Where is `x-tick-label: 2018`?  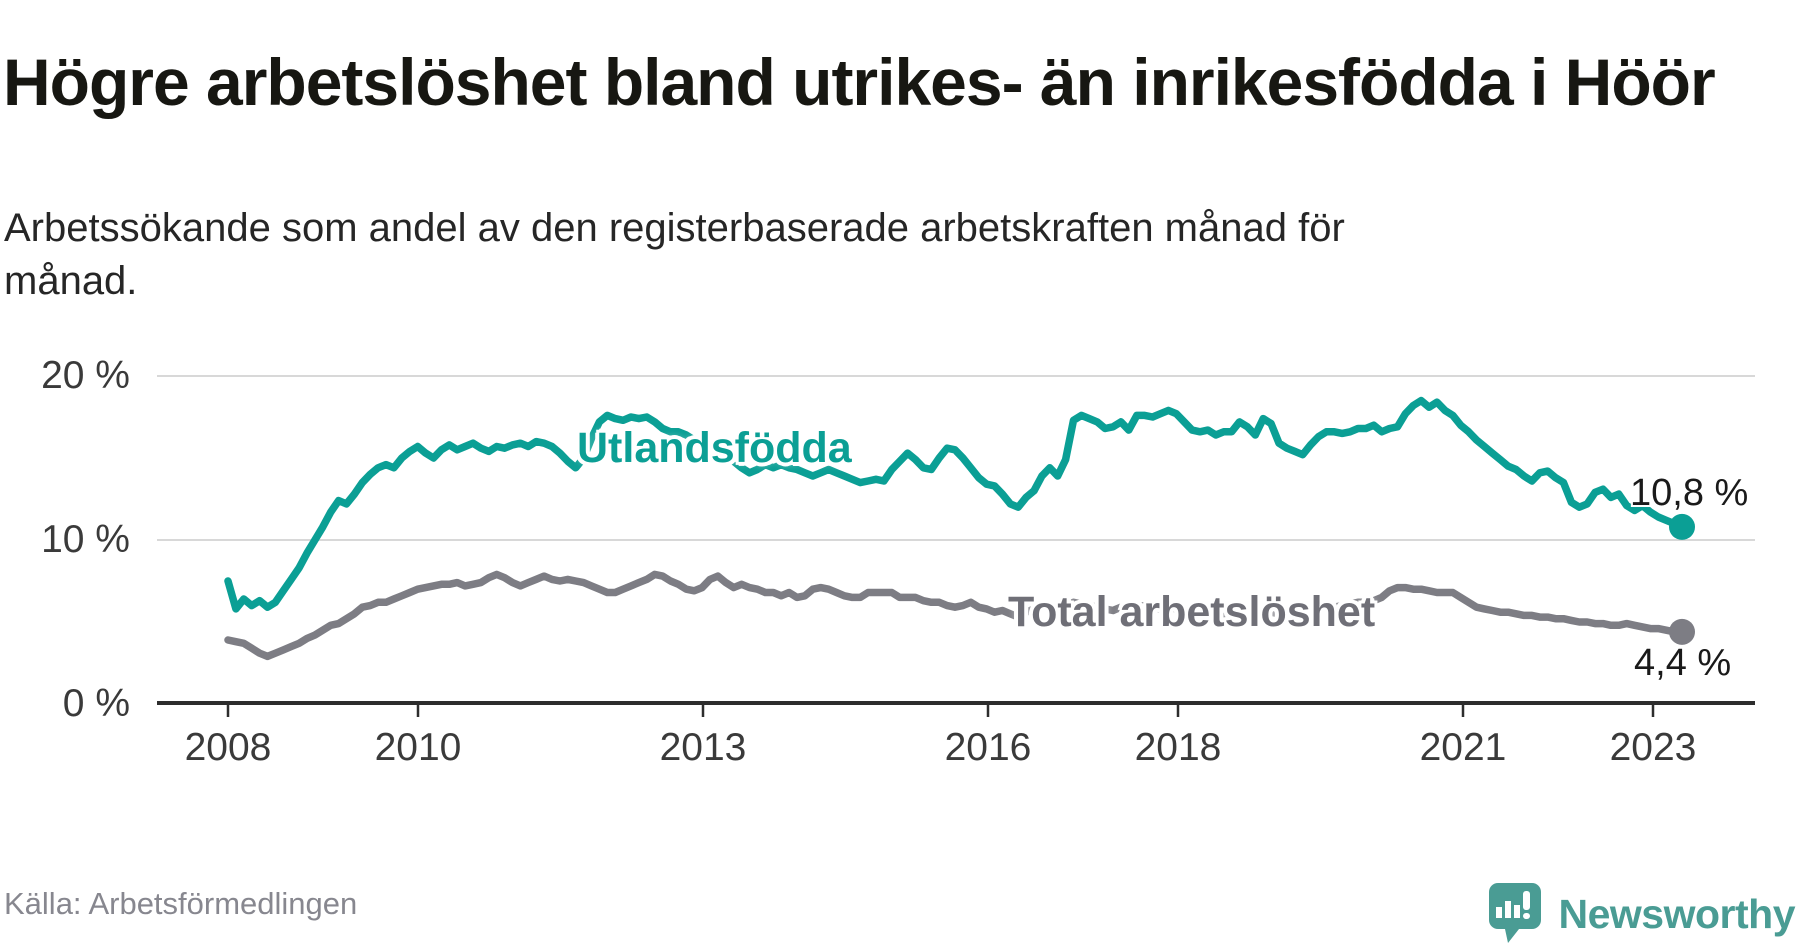 x-tick-label: 2018 is located at coordinates (1178, 747).